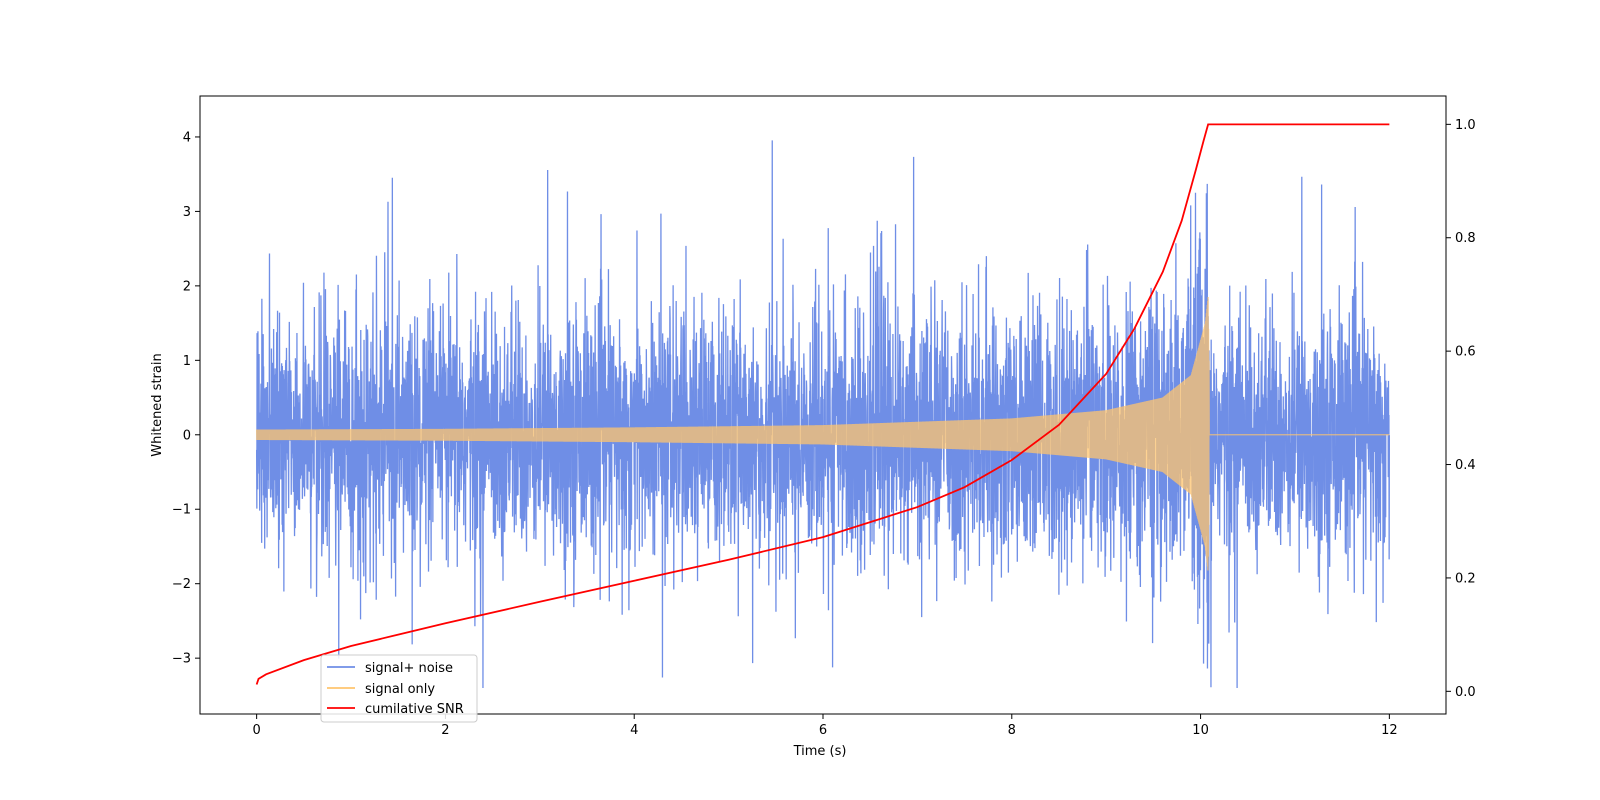 This screenshot has height=800, width=1600. Describe the element at coordinates (414, 709) in the screenshot. I see `legend-label-cumulative-snr: cumilative SNR` at that location.